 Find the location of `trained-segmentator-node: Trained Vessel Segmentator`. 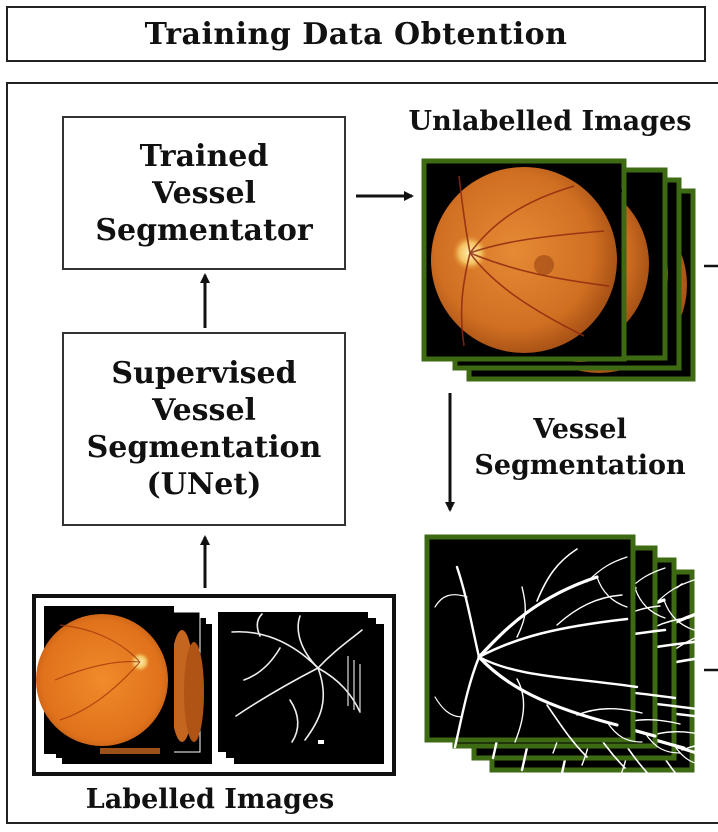

trained-segmentator-node: Trained Vessel Segmentator is located at coordinates (204, 193).